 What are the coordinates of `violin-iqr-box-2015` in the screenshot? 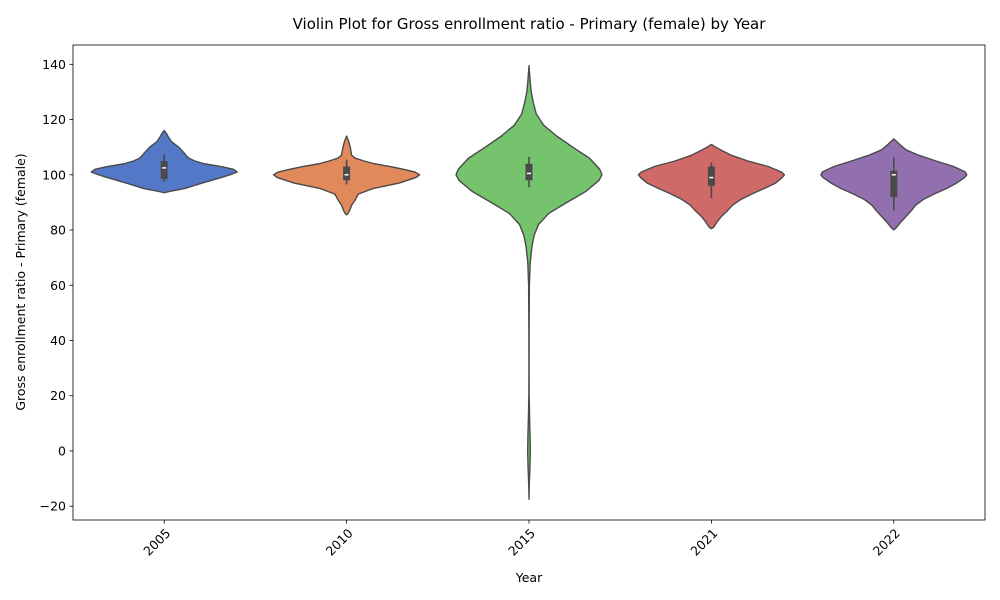 It's located at (529, 172).